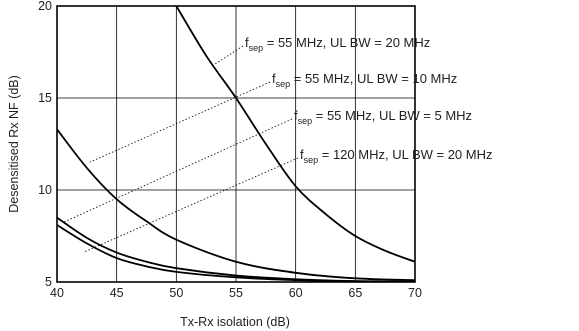 This screenshot has width=579, height=331. I want to click on label-rest: = 55 MHz, UL BW = 5 MHz, so click(392, 115).